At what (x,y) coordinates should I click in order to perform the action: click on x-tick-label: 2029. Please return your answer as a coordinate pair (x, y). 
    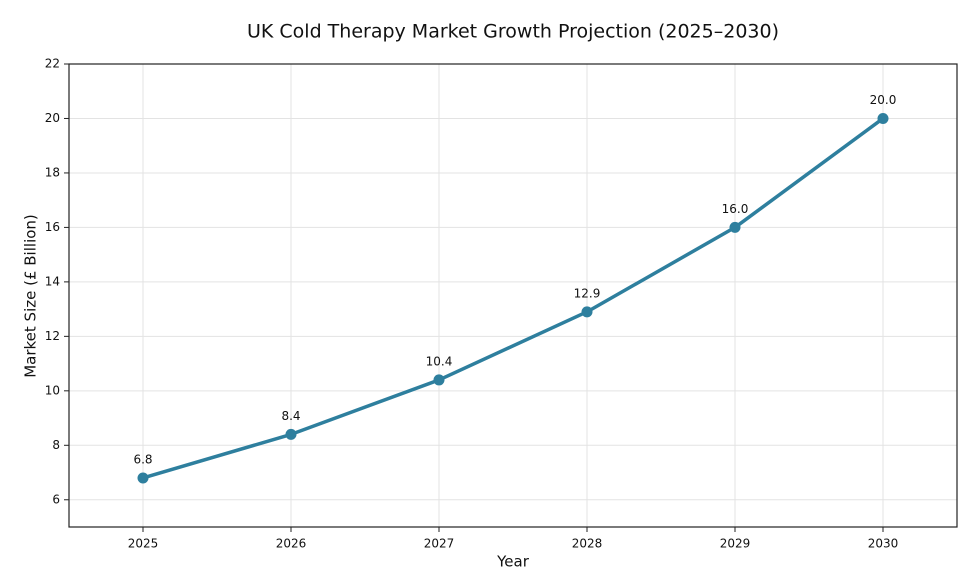
    Looking at the image, I should click on (735, 544).